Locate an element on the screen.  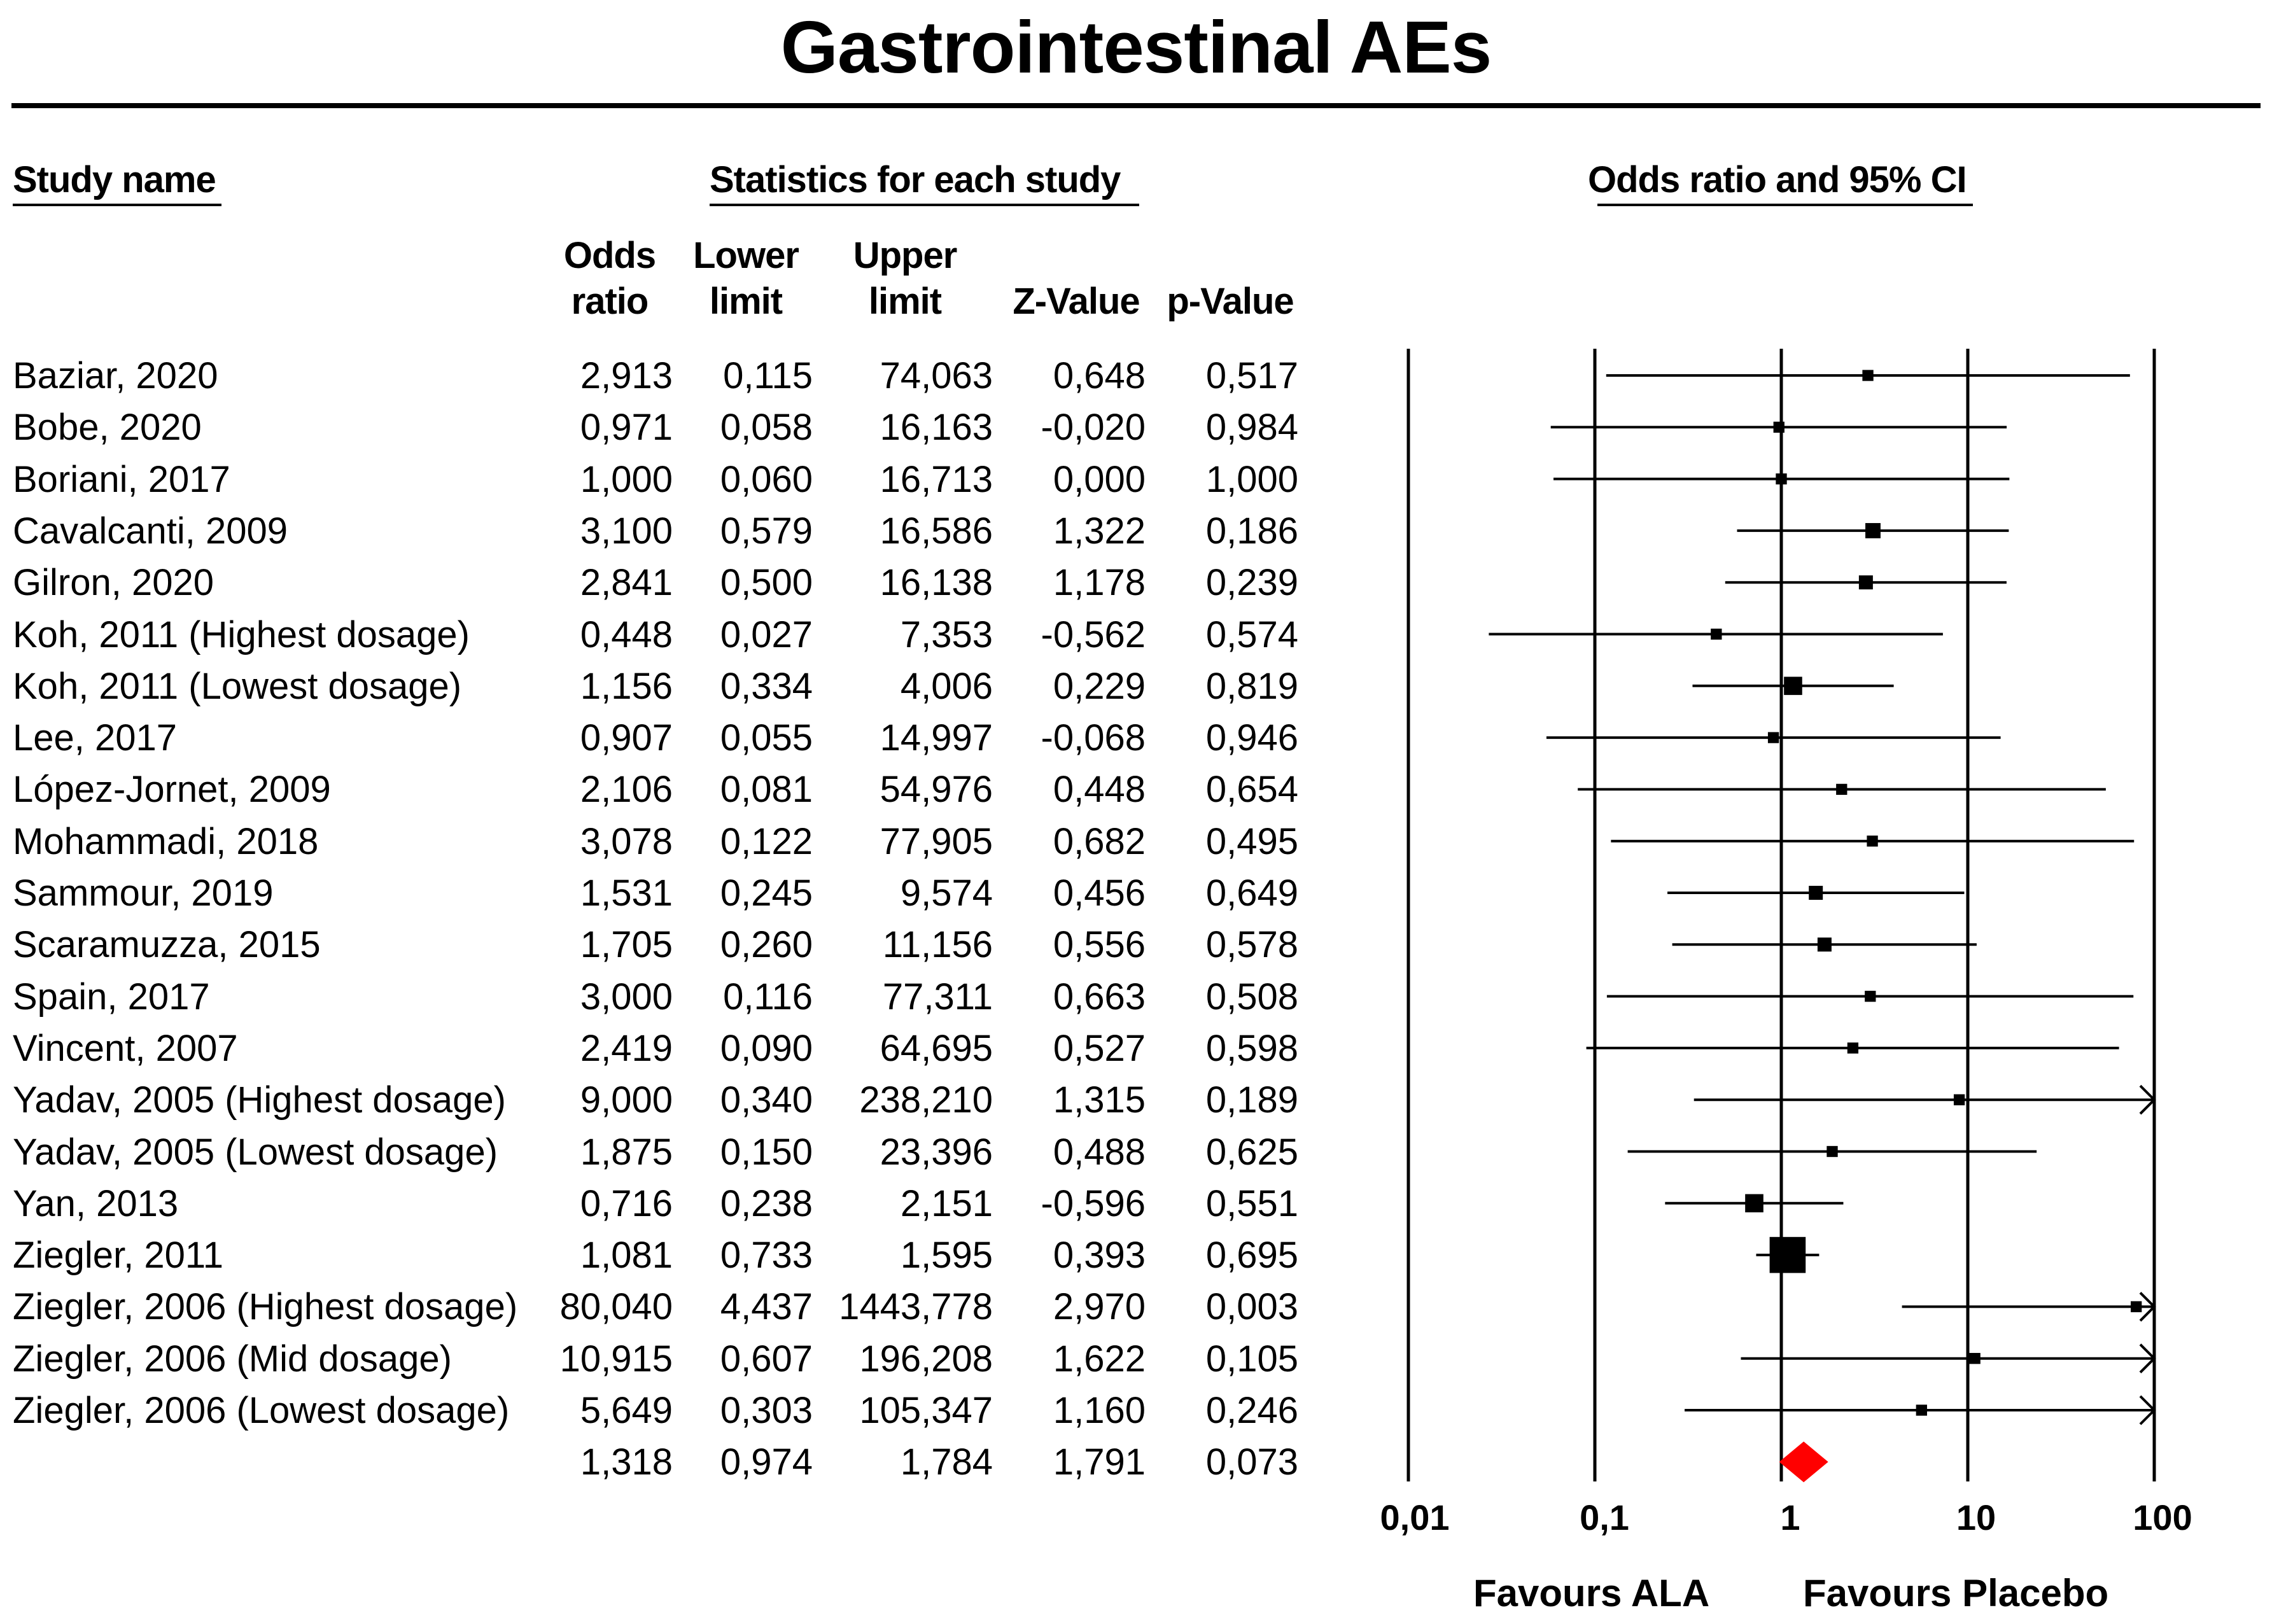
ci-arrow is located at coordinates (2147, 1410).